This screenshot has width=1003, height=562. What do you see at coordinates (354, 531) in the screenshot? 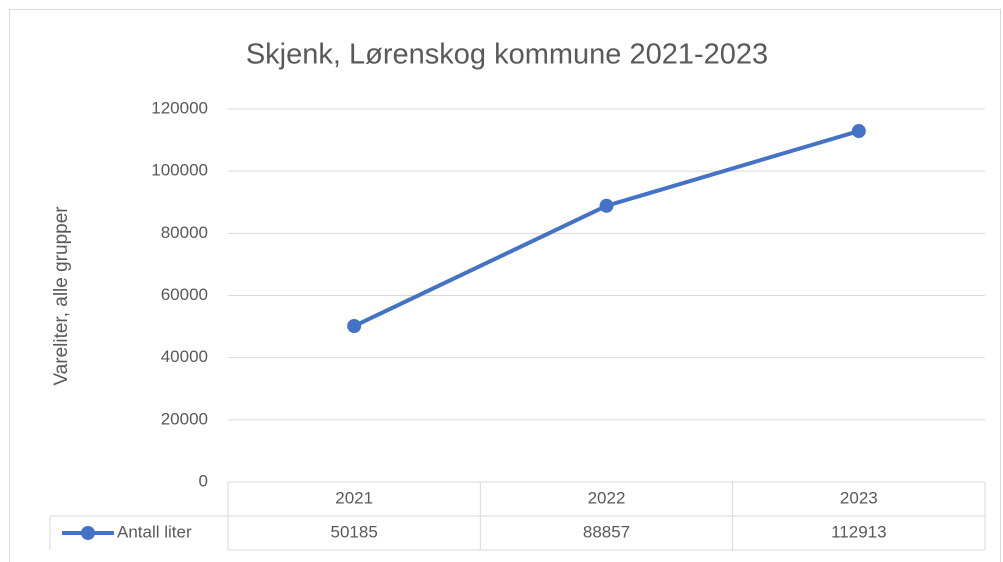
I see `table-value: 50185` at bounding box center [354, 531].